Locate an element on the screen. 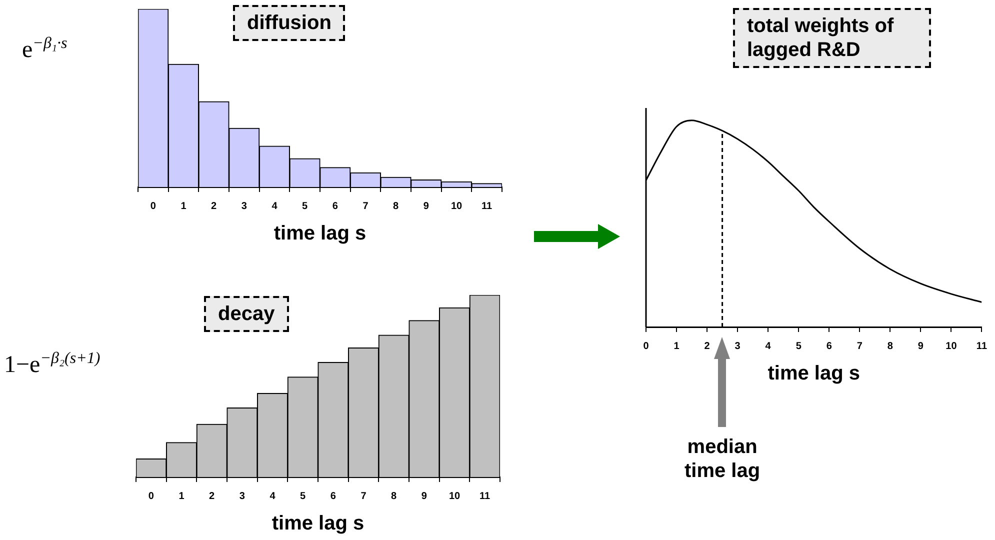 Image resolution: width=995 pixels, height=540 pixels. ref-line-label: median time lag is located at coordinates (723, 459).